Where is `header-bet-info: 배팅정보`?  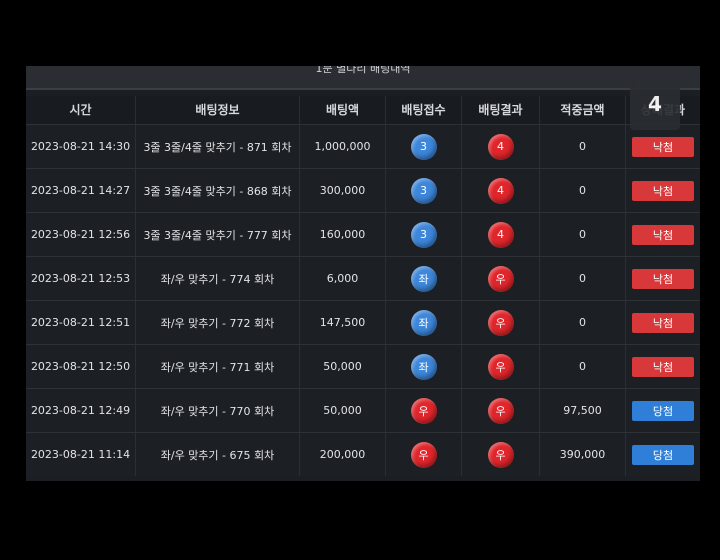
header-bet-info: 배팅정보 is located at coordinates (218, 110).